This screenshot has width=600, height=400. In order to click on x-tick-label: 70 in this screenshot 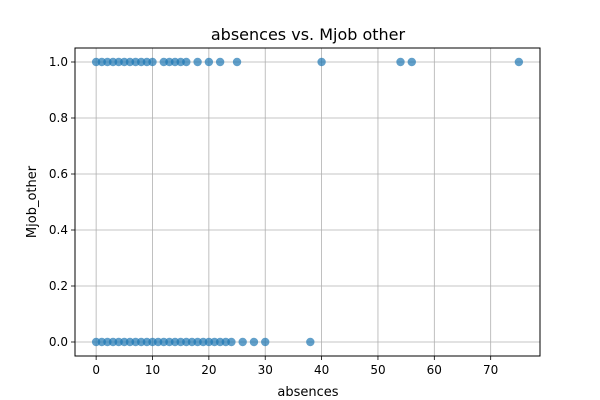, I will do `click(490, 370)`.